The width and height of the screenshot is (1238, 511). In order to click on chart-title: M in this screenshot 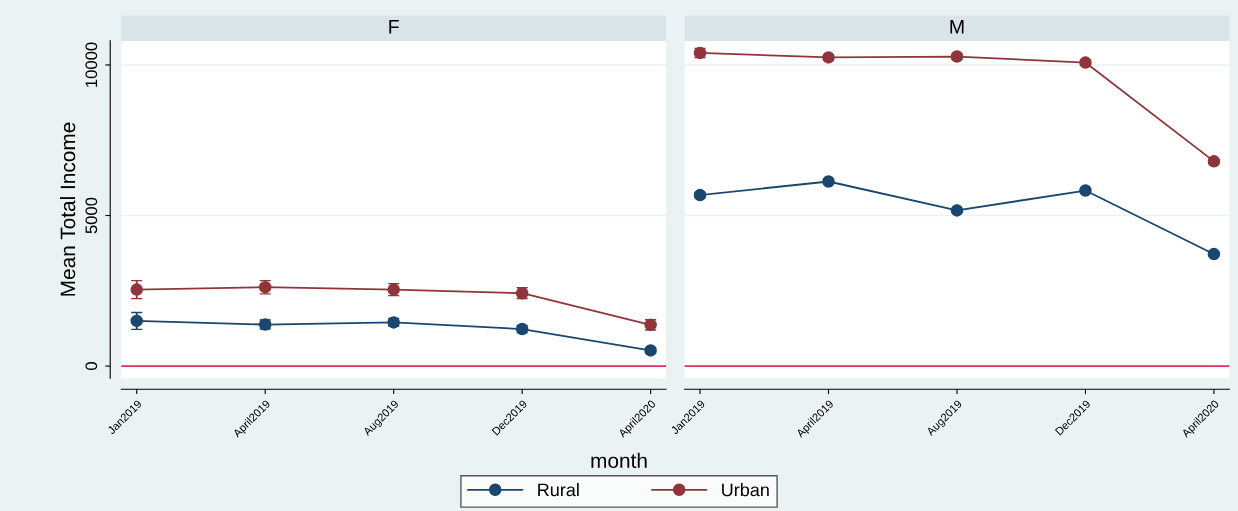, I will do `click(957, 27)`.